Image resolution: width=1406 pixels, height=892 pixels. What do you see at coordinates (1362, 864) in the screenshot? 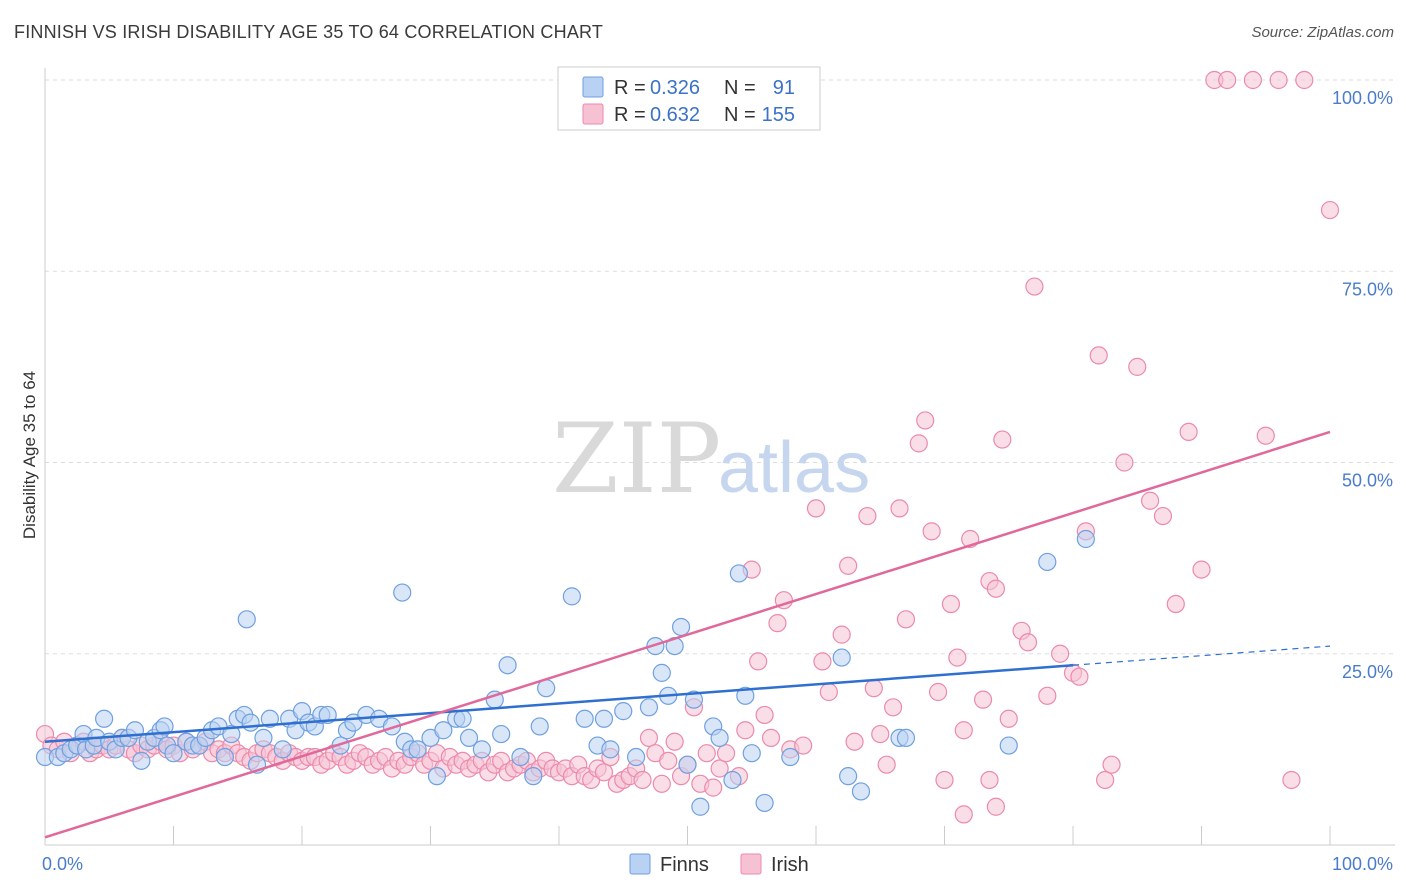
I see `x-tick-label: 100.0%` at bounding box center [1362, 864].